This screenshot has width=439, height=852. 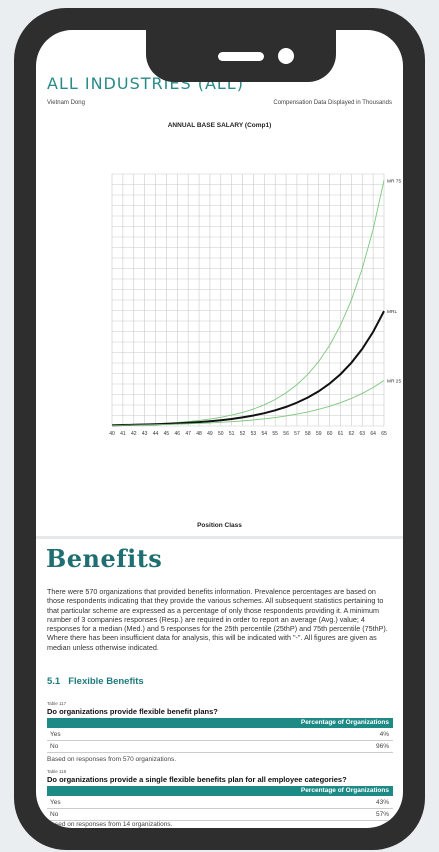 I want to click on x-tick-label: 44, so click(x=156, y=434).